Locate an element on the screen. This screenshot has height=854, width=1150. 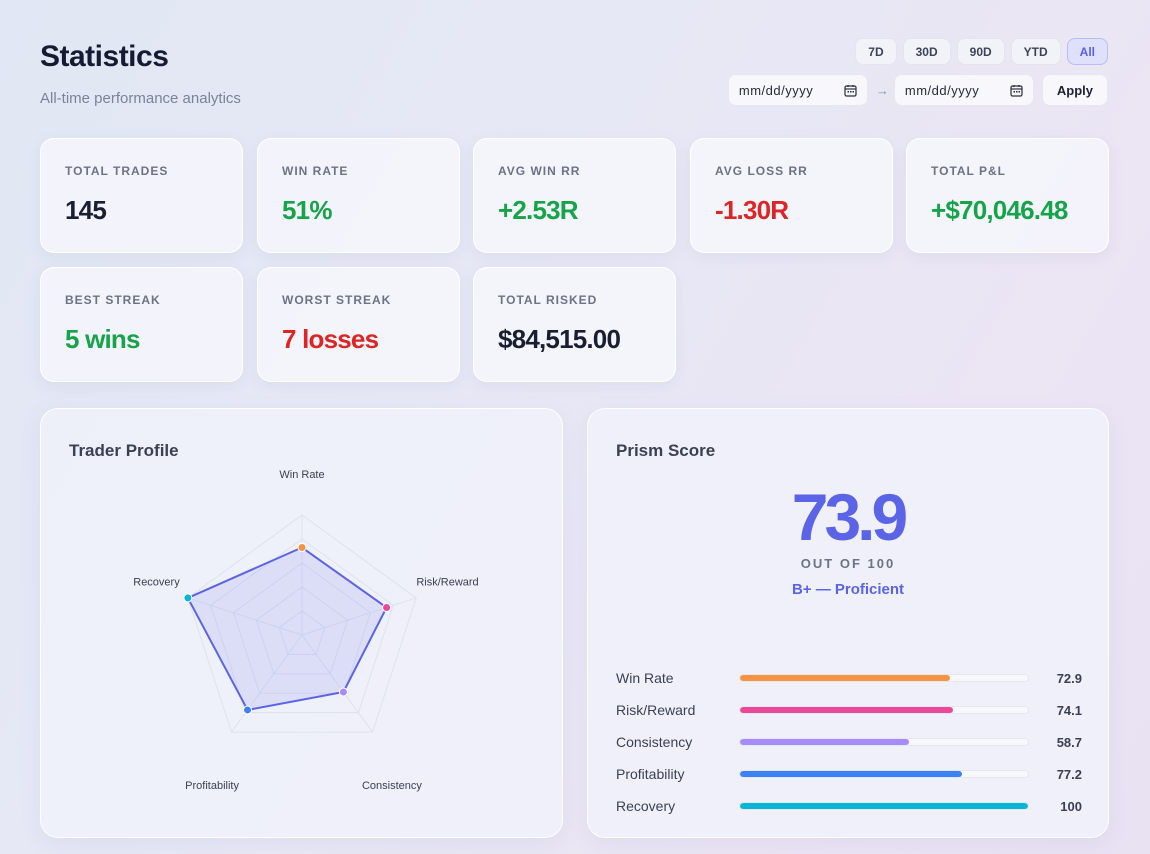
score-row-consistency: Consistency 58.7 is located at coordinates (849, 742).